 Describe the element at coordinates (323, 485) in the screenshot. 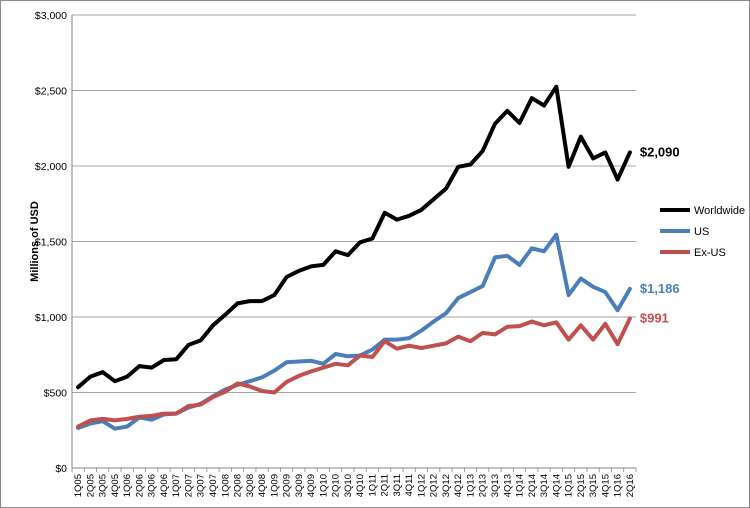

I see `x-tick-label: 1Q10` at that location.